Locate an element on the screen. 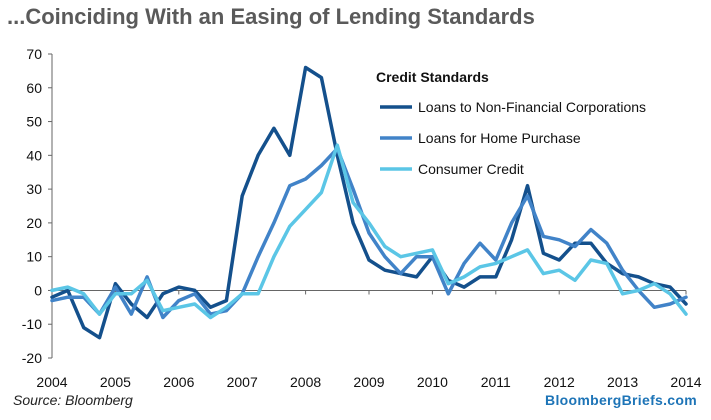 The image size is (711, 420). legend-label-loans-for-home-purchase: Loans for Home Purchase is located at coordinates (499, 138).